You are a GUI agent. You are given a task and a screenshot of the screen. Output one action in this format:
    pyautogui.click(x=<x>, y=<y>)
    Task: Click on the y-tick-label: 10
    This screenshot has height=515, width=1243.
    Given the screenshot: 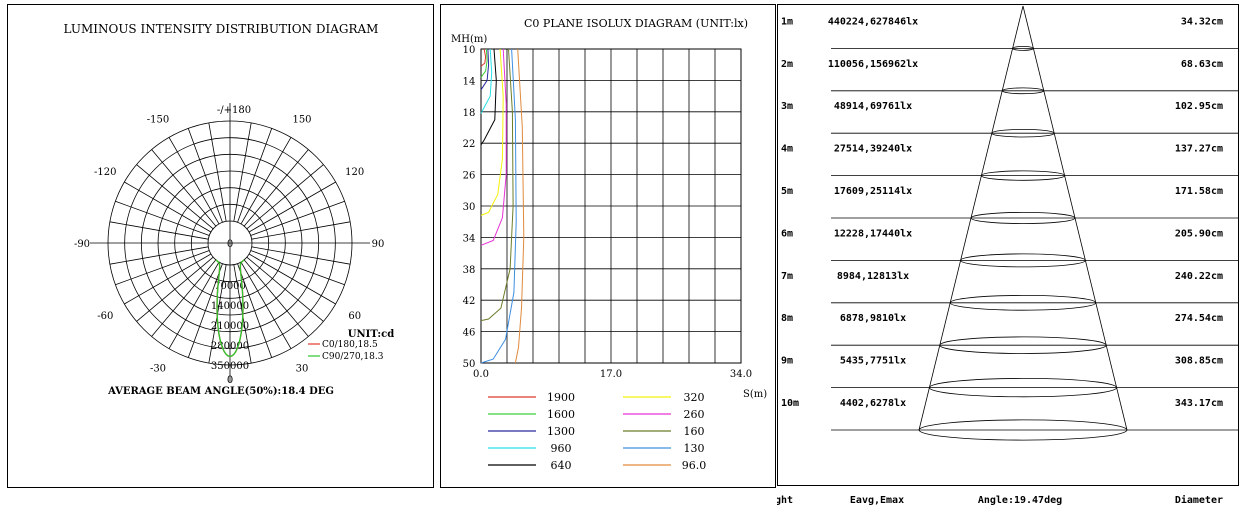 What is the action you would take?
    pyautogui.click(x=469, y=50)
    